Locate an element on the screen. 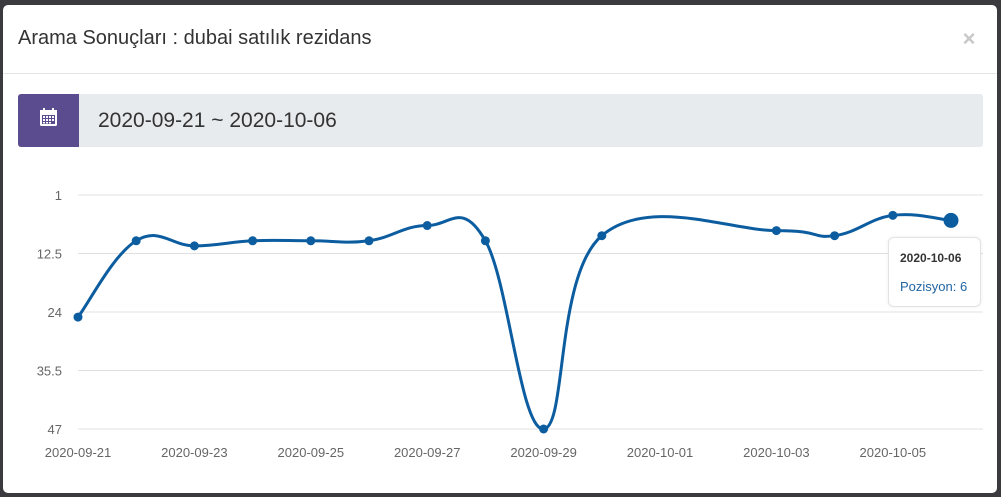 The width and height of the screenshot is (1001, 497). y-tick-label: 24 is located at coordinates (55, 312).